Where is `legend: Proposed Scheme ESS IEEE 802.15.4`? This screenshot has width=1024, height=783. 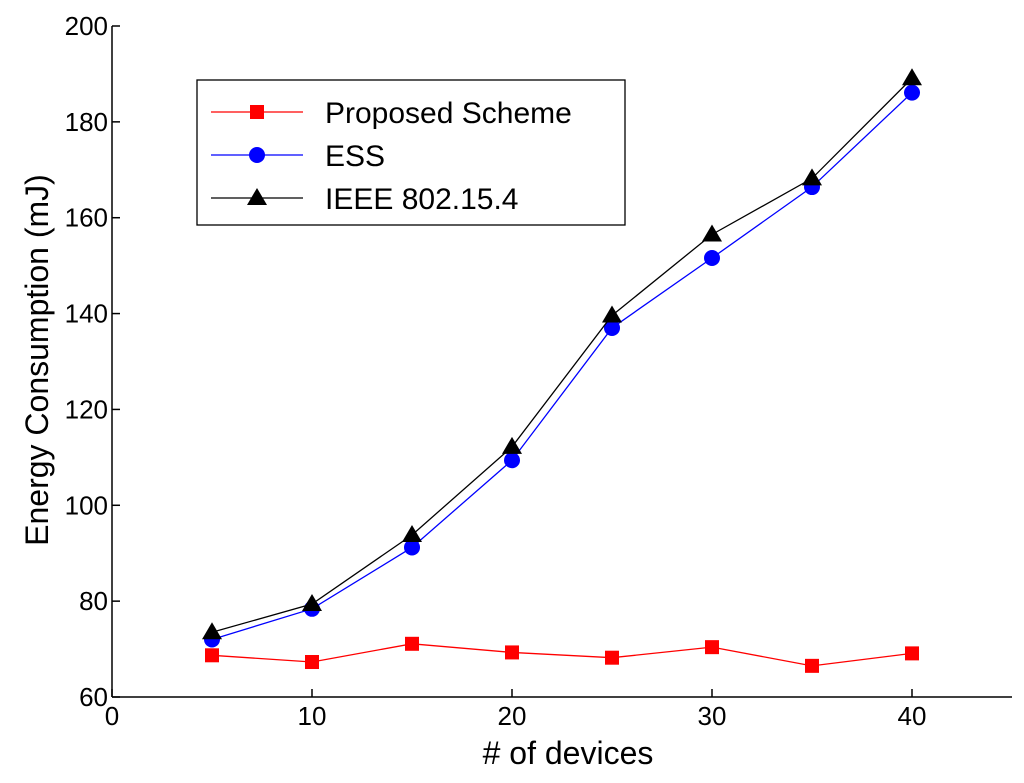 legend: Proposed Scheme ESS IEEE 802.15.4 is located at coordinates (411, 152).